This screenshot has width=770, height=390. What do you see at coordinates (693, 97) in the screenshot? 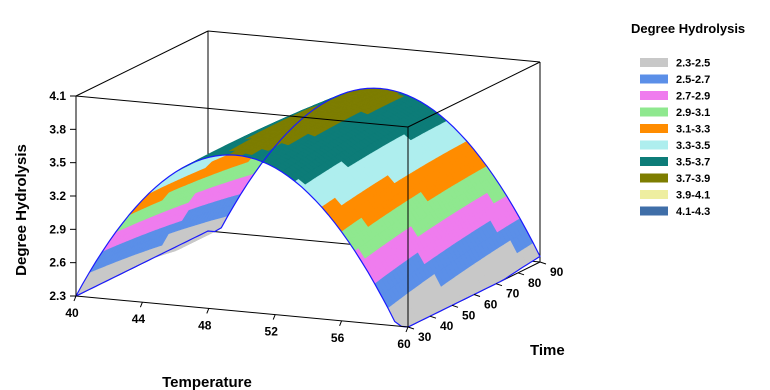
I see `legend-label: 2.7-2.9` at bounding box center [693, 97].